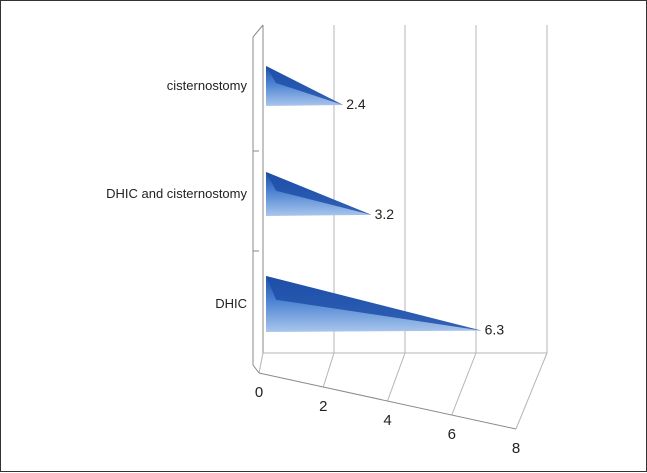  I want to click on category-label: cisternostomy, so click(207, 85).